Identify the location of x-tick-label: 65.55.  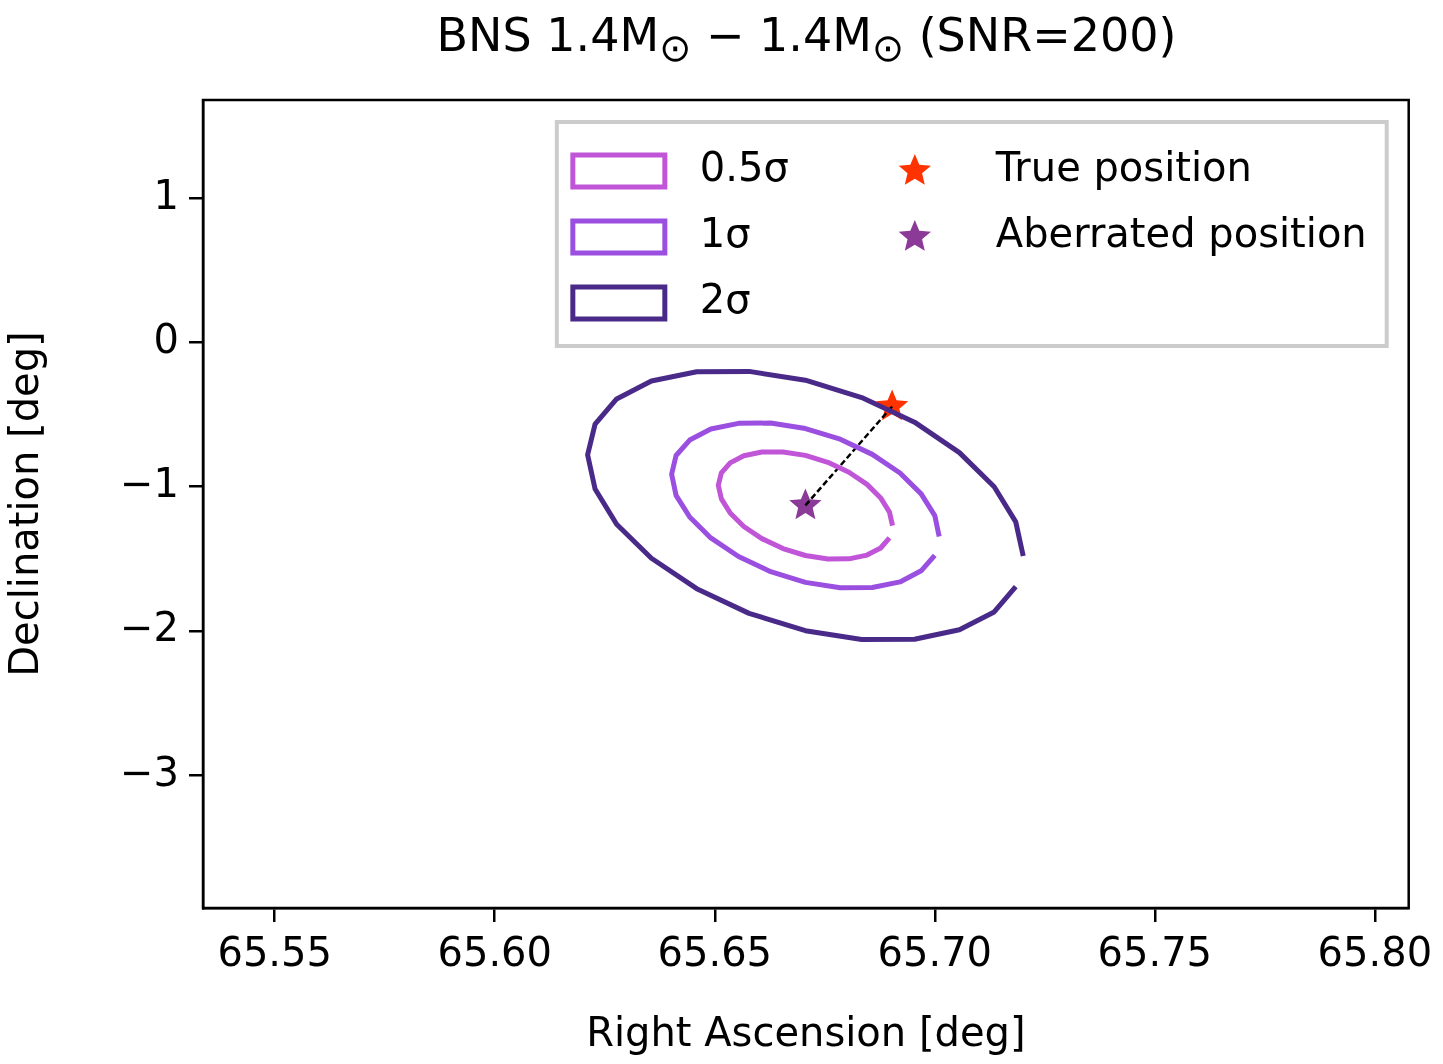
(274, 952).